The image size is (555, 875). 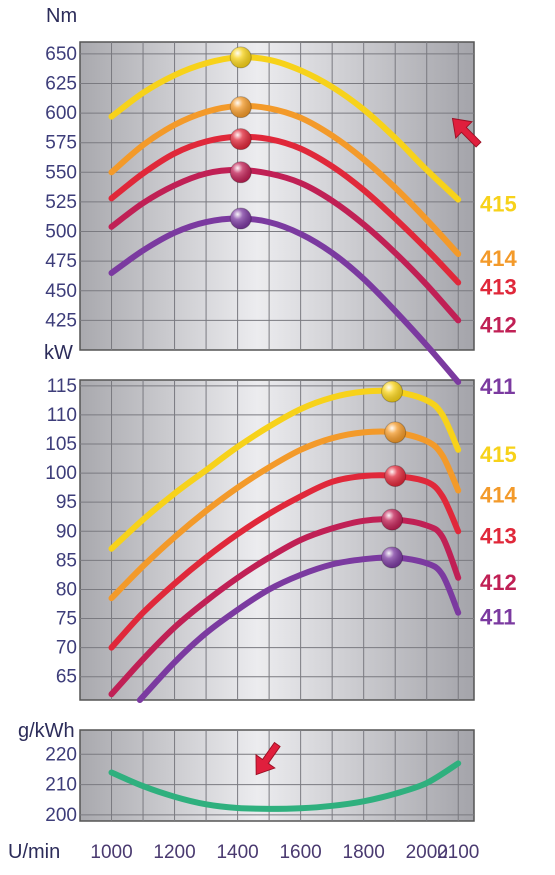 I want to click on consumption-unit-label: g/kWh, so click(x=46, y=731).